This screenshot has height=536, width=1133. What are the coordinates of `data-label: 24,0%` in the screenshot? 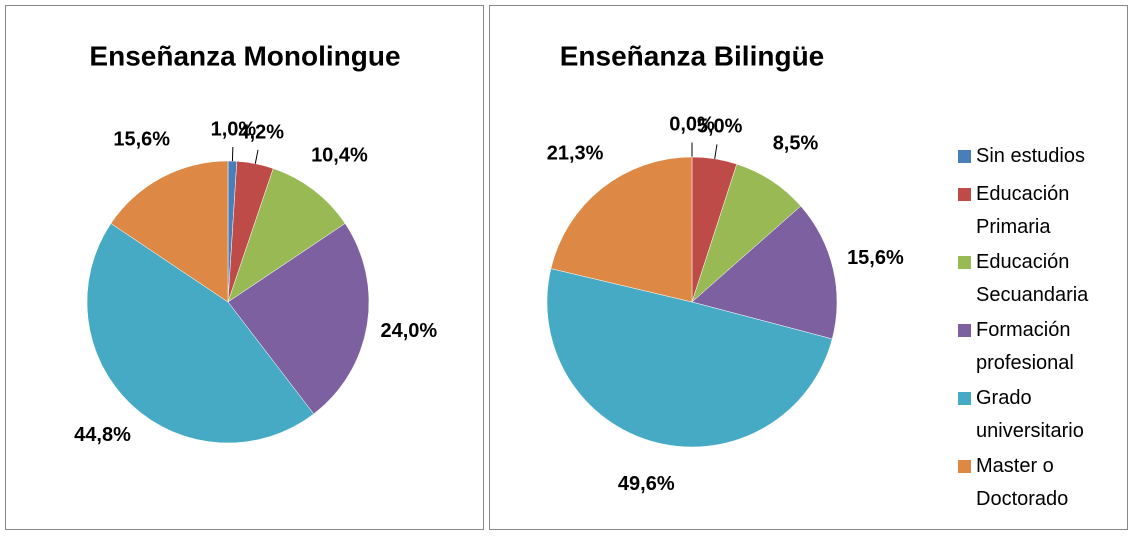 It's located at (409, 331).